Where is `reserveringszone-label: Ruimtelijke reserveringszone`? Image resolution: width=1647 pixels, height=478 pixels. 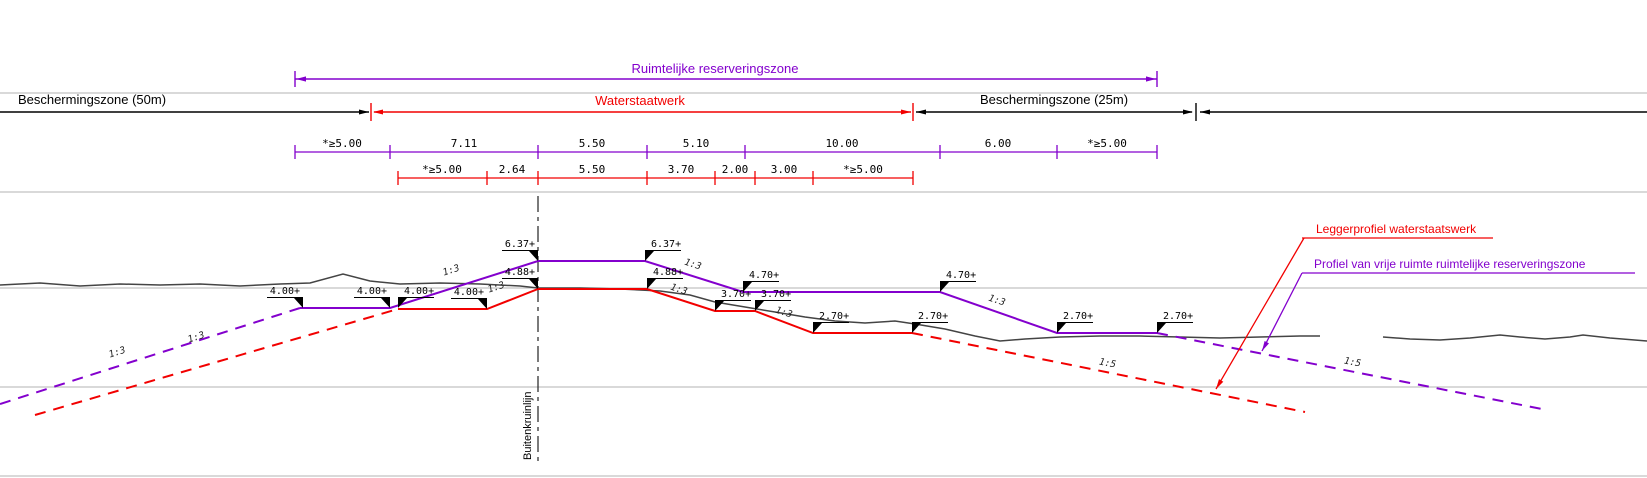 reserveringszone-label: Ruimtelijke reserveringszone is located at coordinates (715, 68).